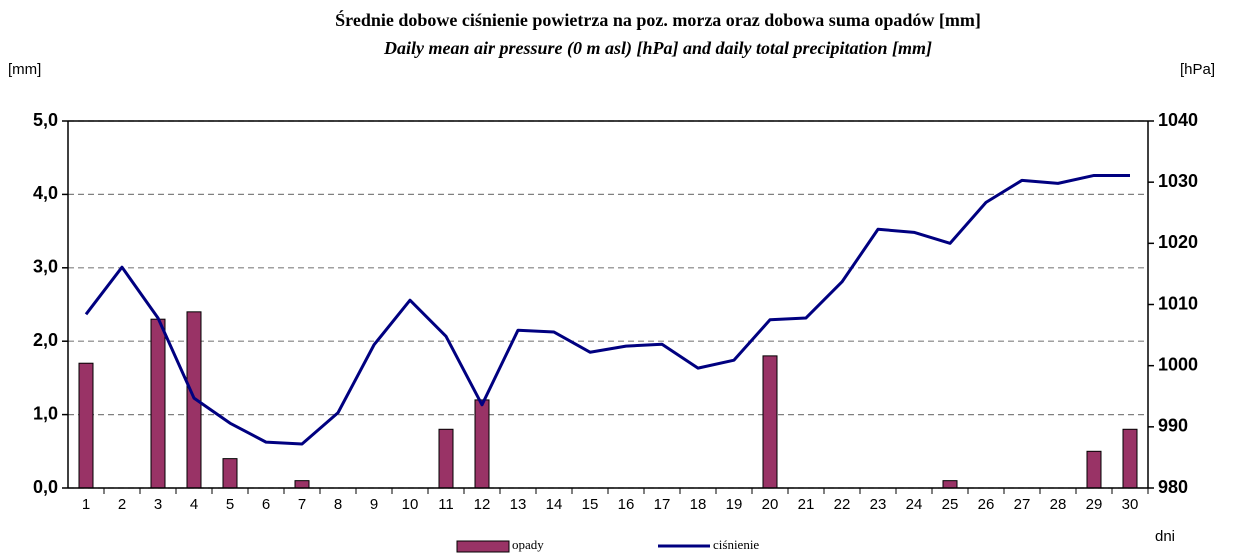  Describe the element at coordinates (842, 504) in the screenshot. I see `x-tick-label: 22` at that location.